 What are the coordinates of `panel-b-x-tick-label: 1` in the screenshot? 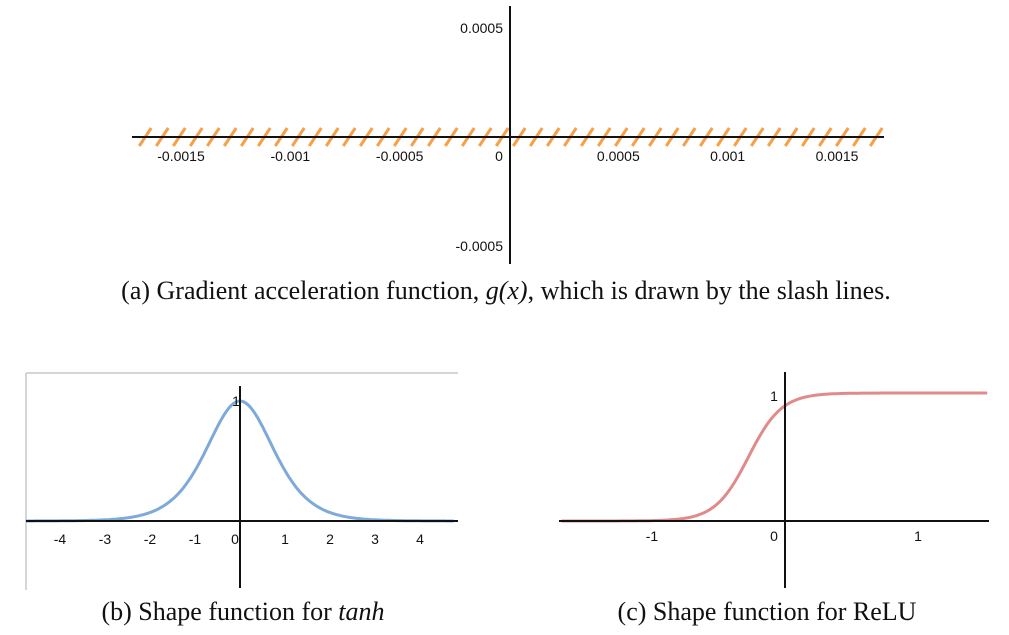 It's located at (285, 539).